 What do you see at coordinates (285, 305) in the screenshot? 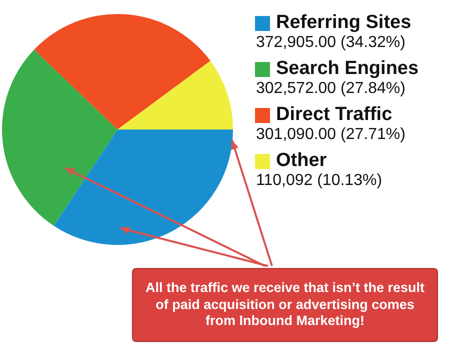
I see `text: All the traffic we receive that isn’t the result of paid acquisition or advertising comes from Inbound Marketing!` at bounding box center [285, 305].